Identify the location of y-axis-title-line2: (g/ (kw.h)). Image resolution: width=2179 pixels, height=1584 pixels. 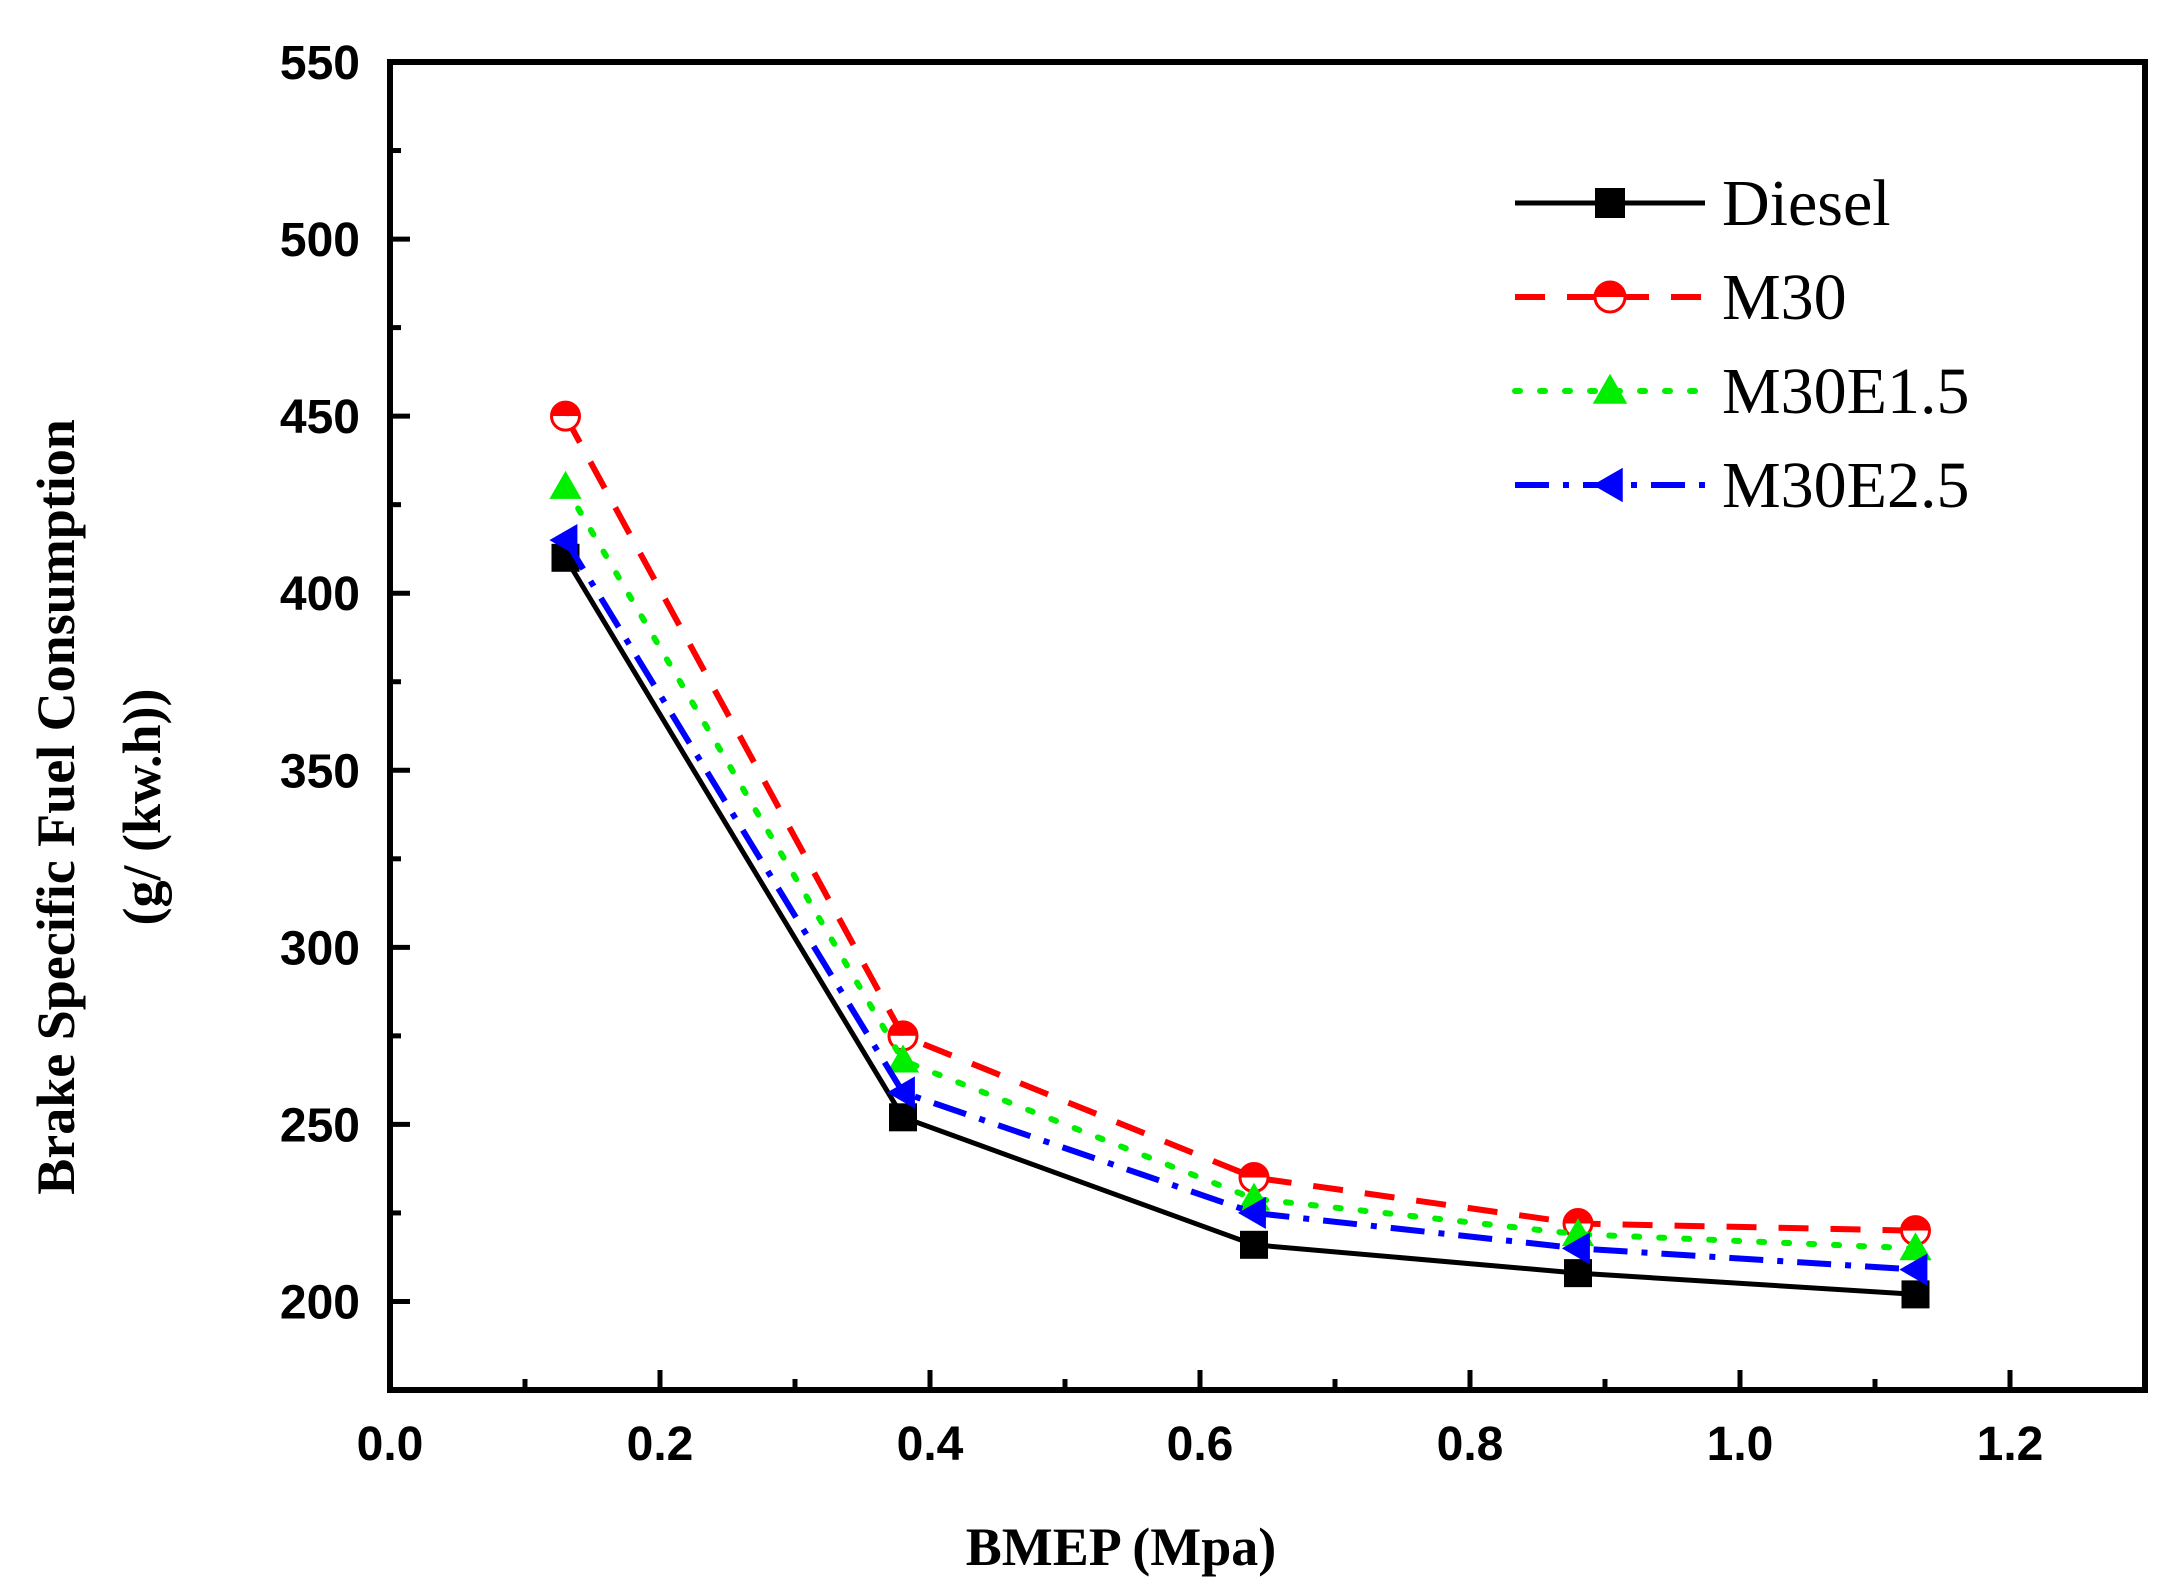
(142, 806).